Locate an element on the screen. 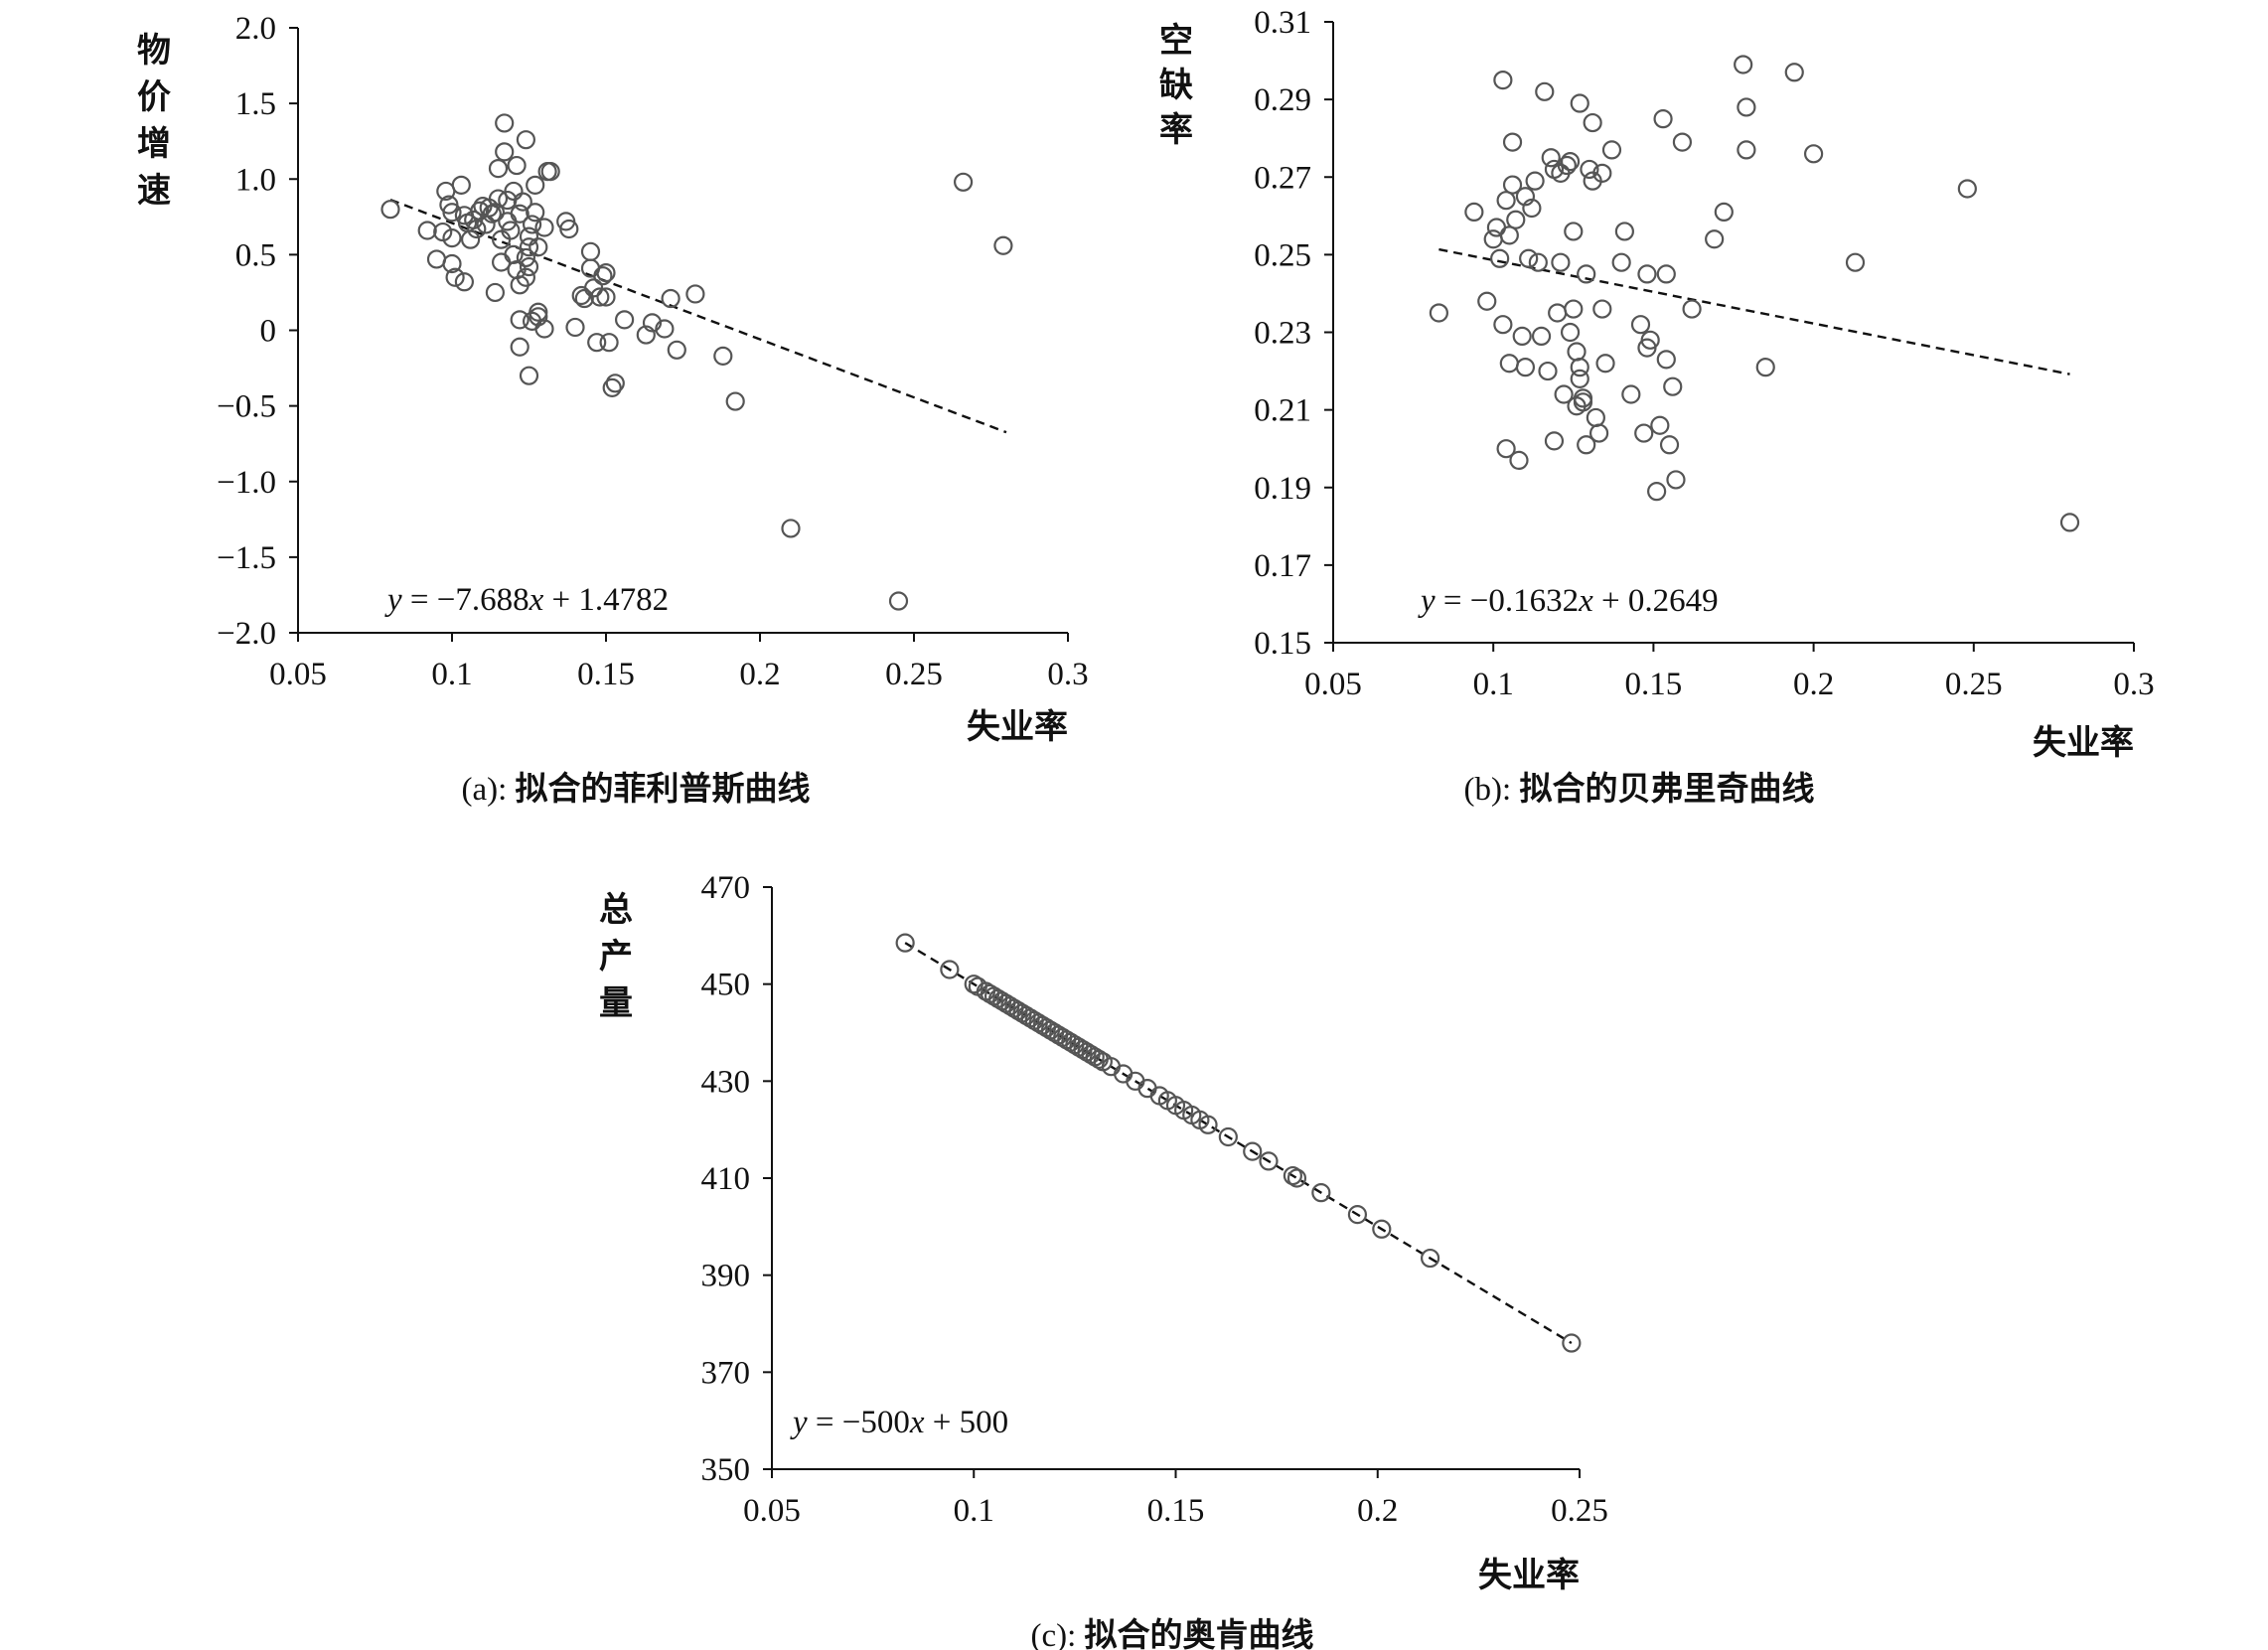 The width and height of the screenshot is (2268, 1650). chart-caption: (c): 拟合的奥肯曲线 is located at coordinates (1171, 1632).